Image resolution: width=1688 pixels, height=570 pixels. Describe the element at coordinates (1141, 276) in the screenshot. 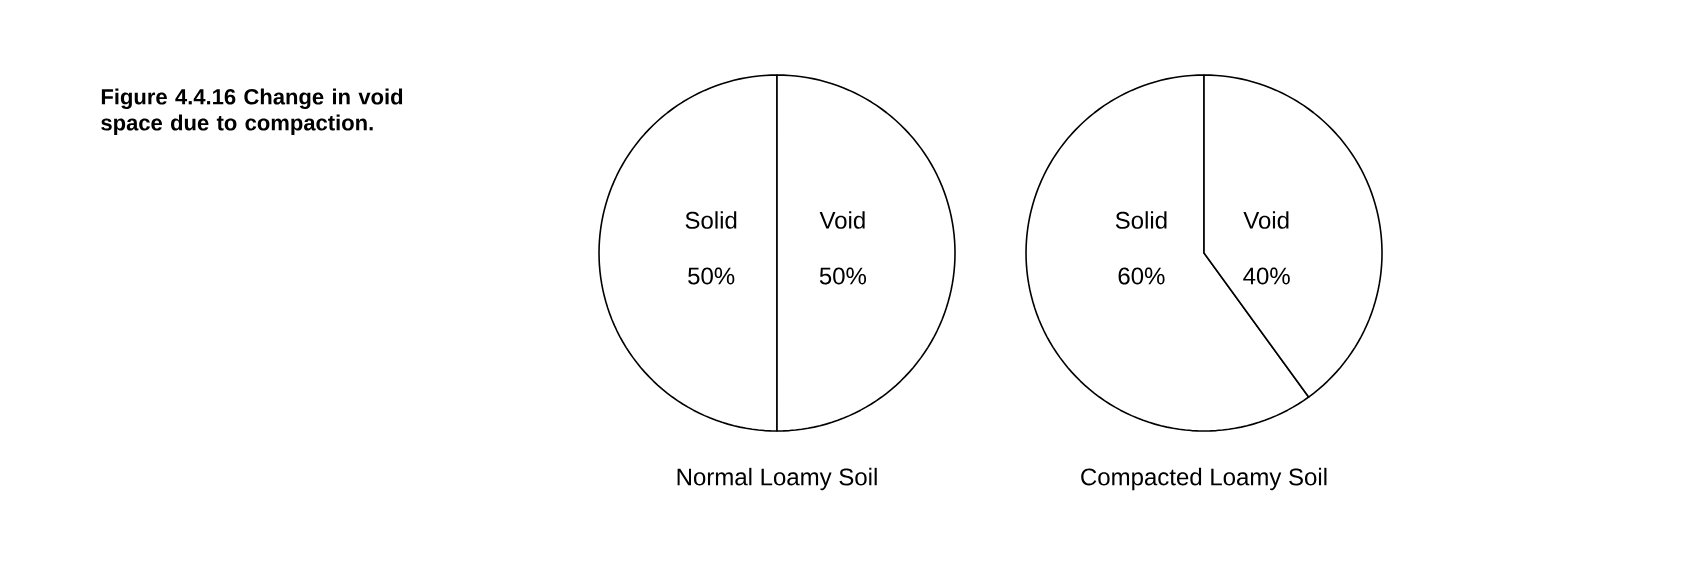

I see `data-label: 60%` at that location.